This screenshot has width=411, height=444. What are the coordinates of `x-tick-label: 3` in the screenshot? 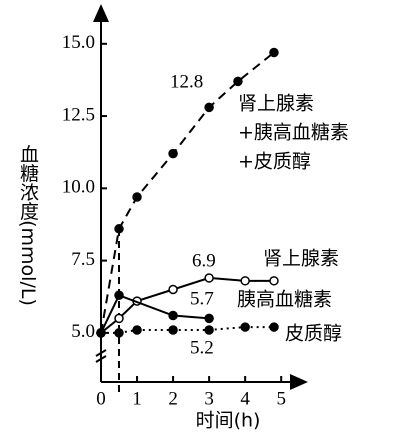 It's located at (209, 398).